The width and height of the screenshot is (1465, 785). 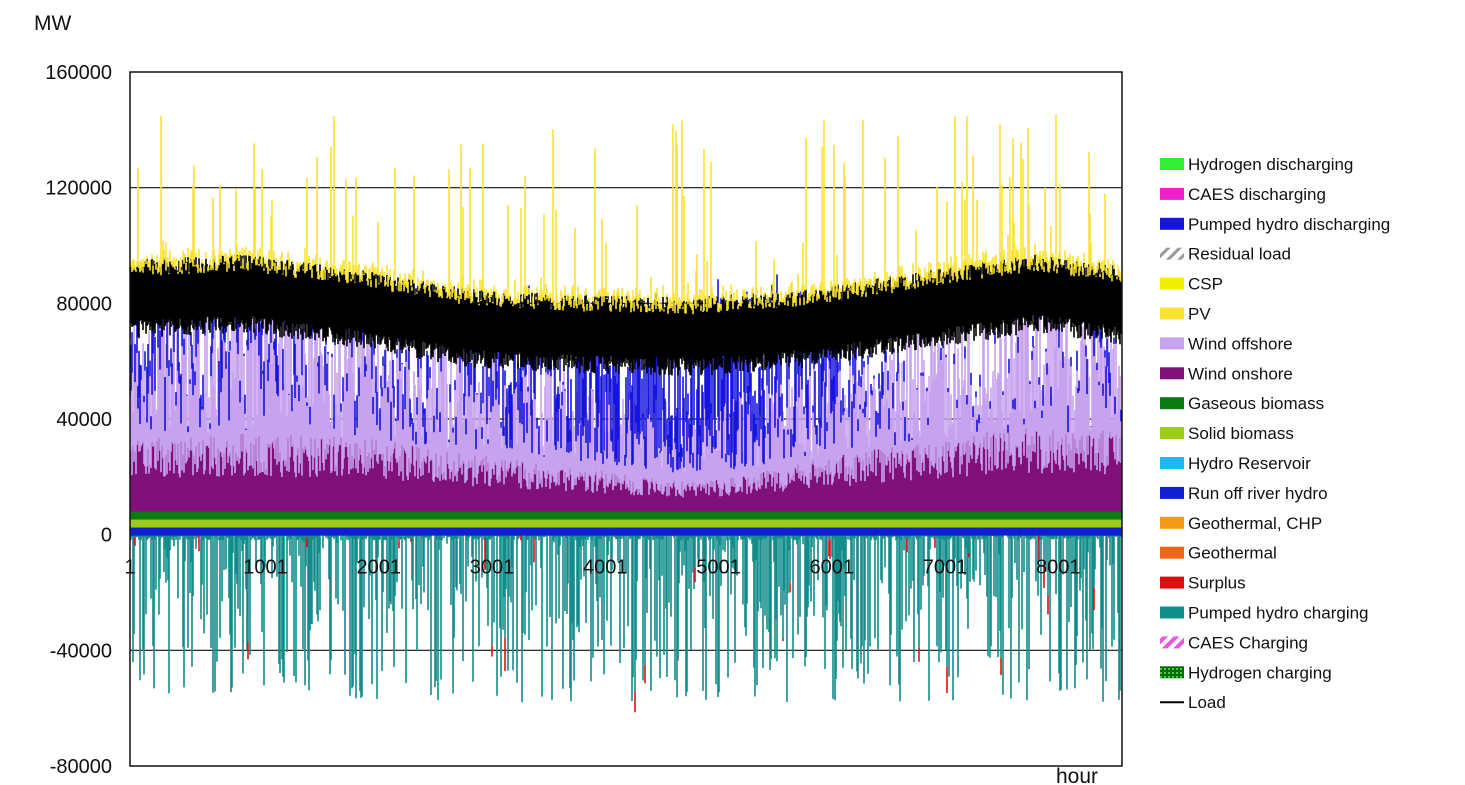 I want to click on legend-label: Geothermal, so click(x=1232, y=553).